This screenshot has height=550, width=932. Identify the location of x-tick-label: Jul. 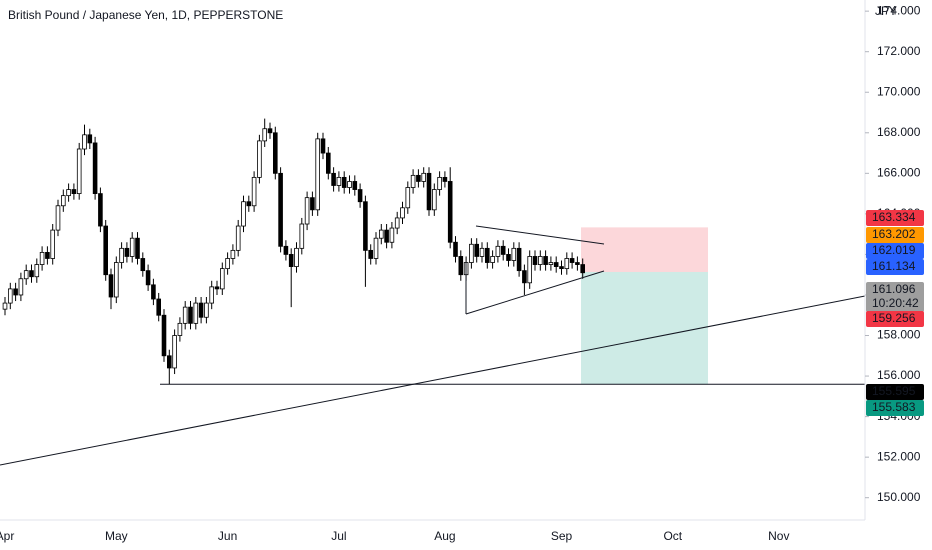
(338, 536).